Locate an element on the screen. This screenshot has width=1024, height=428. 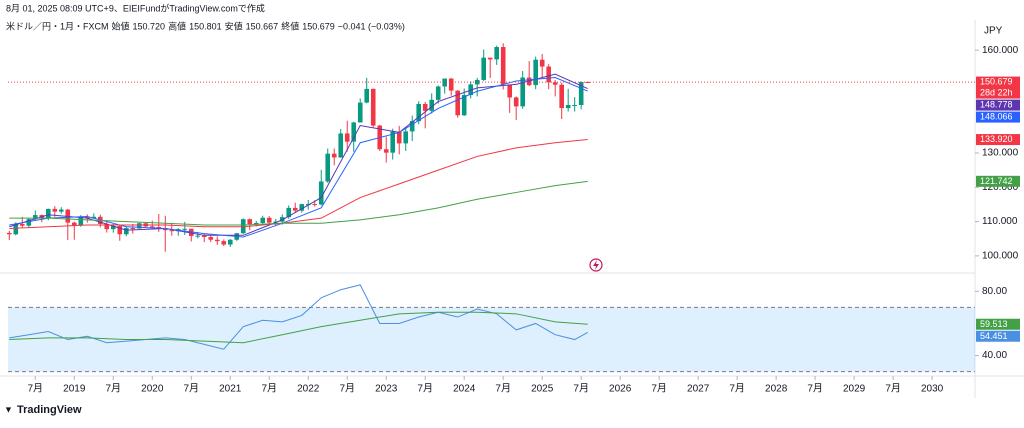
x-tick-label: 2029 is located at coordinates (854, 389).